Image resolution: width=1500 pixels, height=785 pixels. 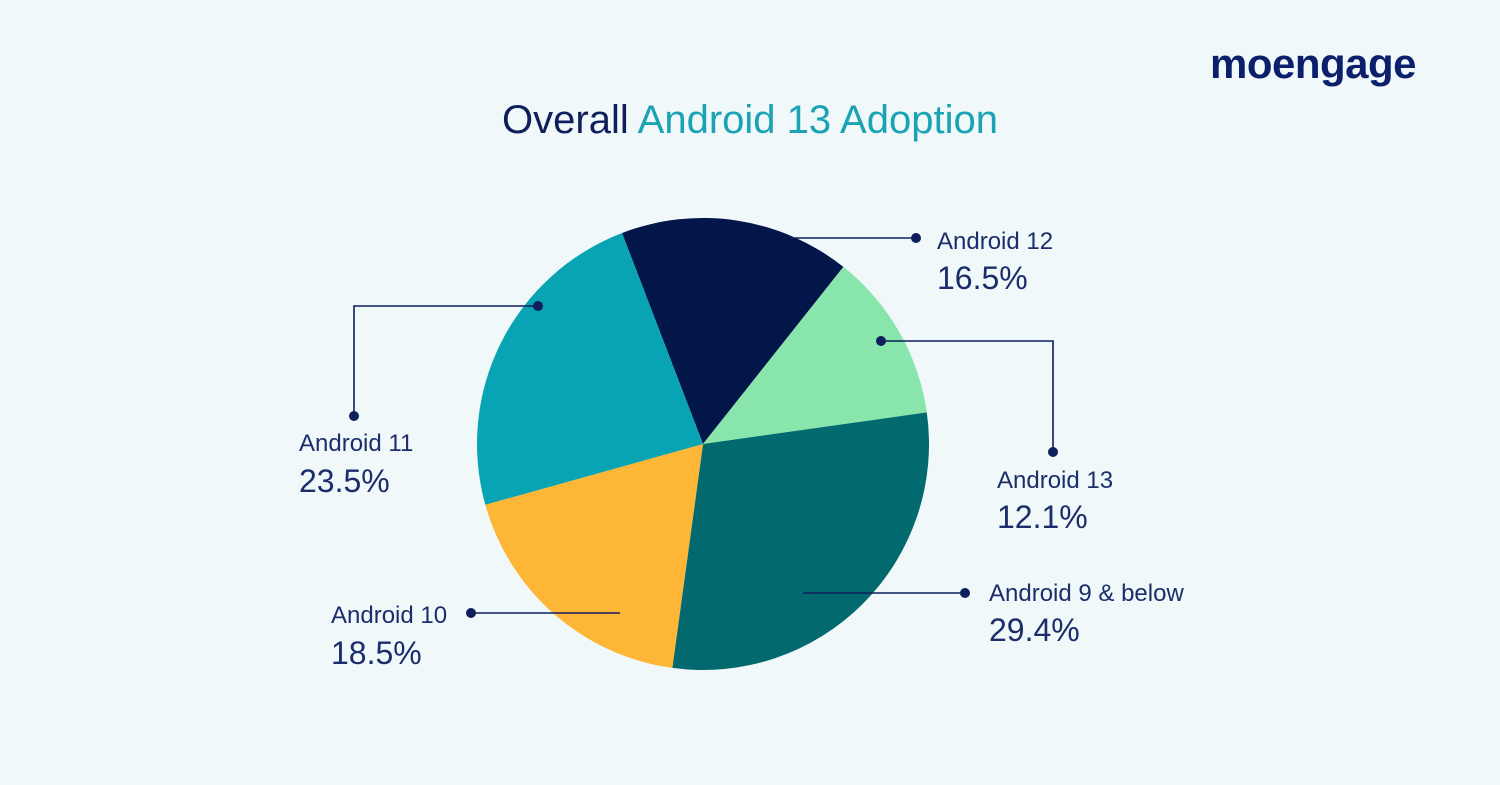 I want to click on pie-slice-android-9-below, so click(x=800, y=541).